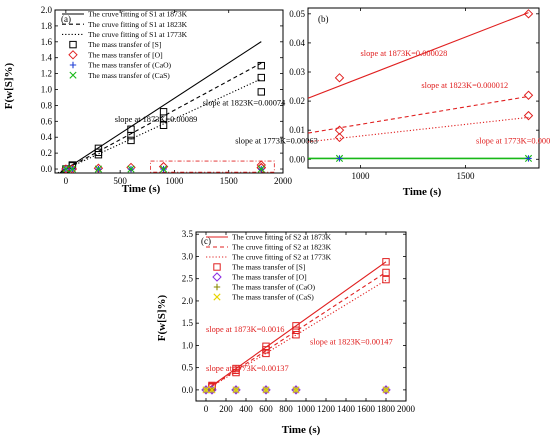 The width and height of the screenshot is (550, 441). I want to click on x-tick-label: 600, so click(266, 409).